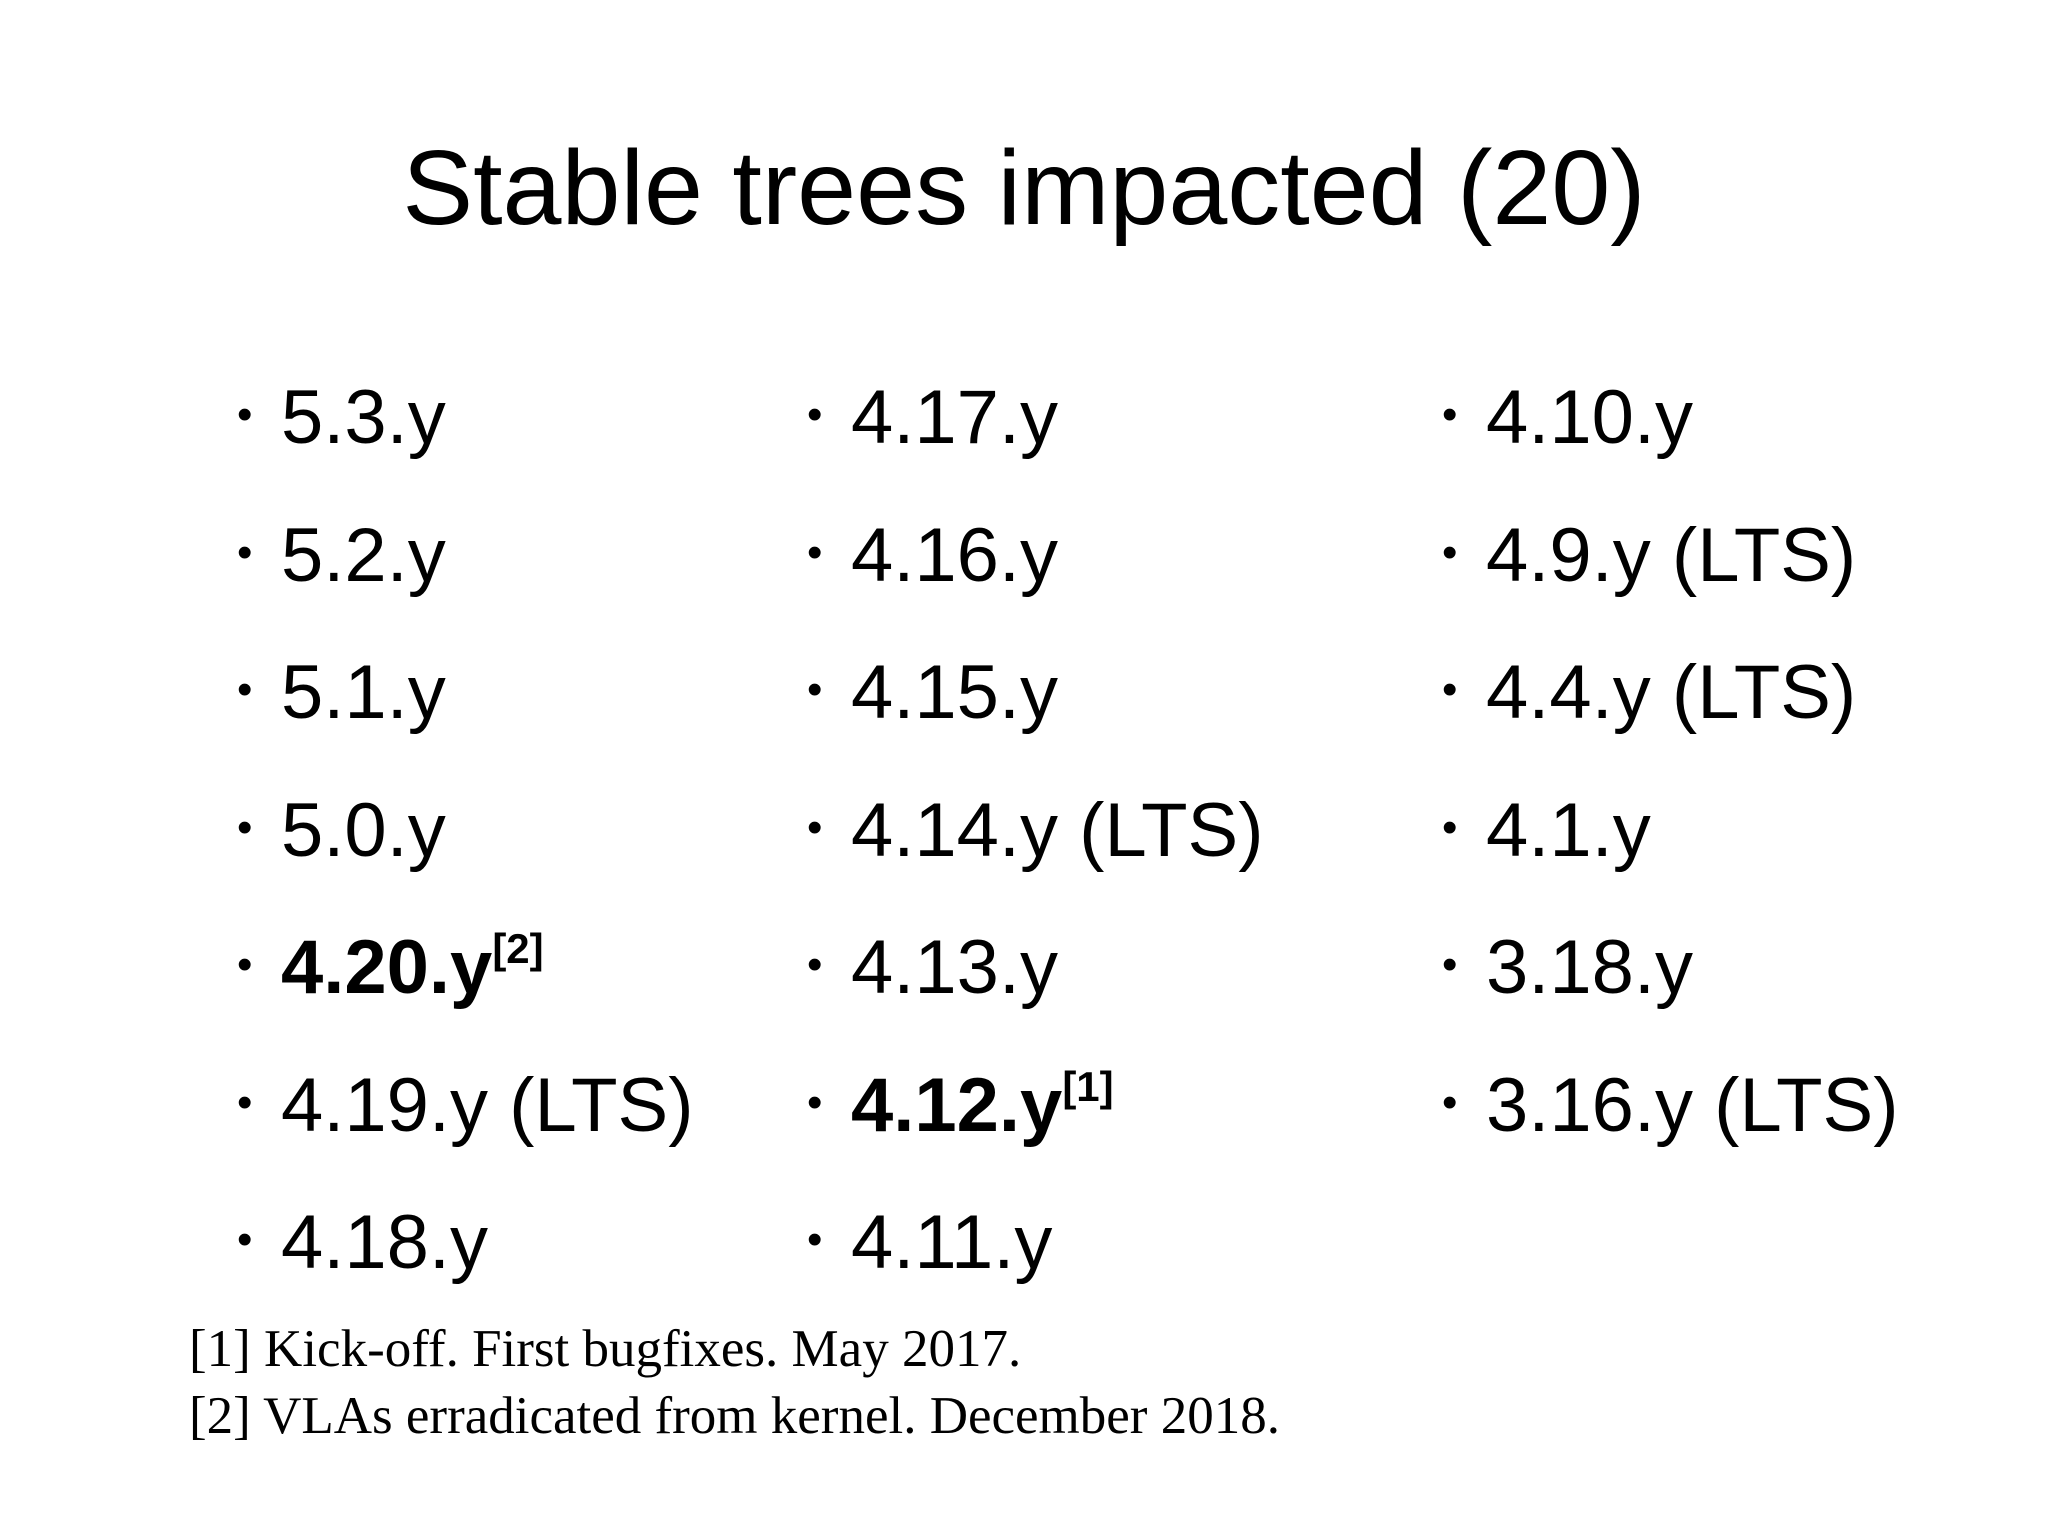  What do you see at coordinates (1692, 1105) in the screenshot?
I see `tree-version-label: 3.16.y (LTS)` at bounding box center [1692, 1105].